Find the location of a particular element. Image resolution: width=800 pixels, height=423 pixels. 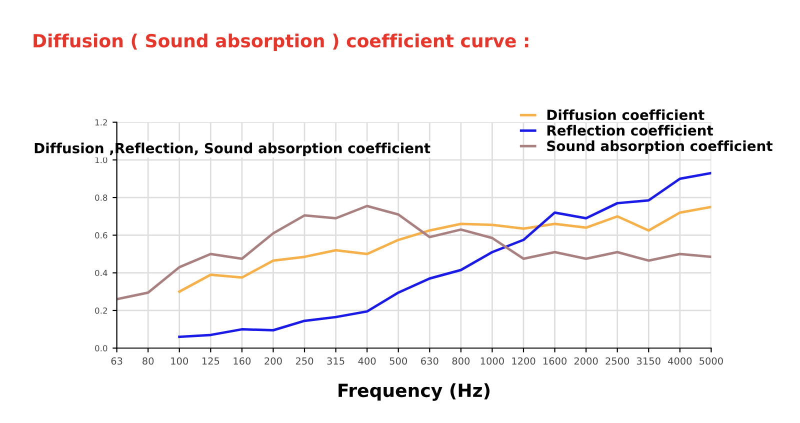

x-tick-label: 630 is located at coordinates (429, 361).